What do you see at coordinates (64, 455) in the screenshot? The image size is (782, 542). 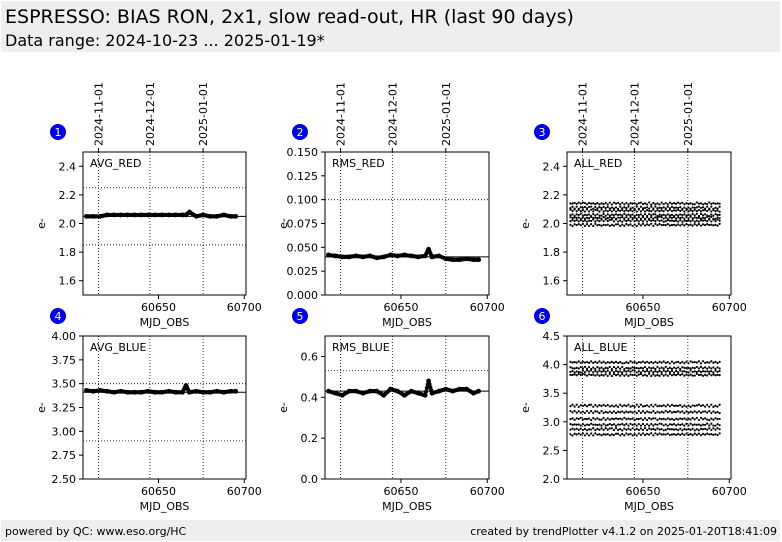 I see `y-tick-label: 2.75` at bounding box center [64, 455].